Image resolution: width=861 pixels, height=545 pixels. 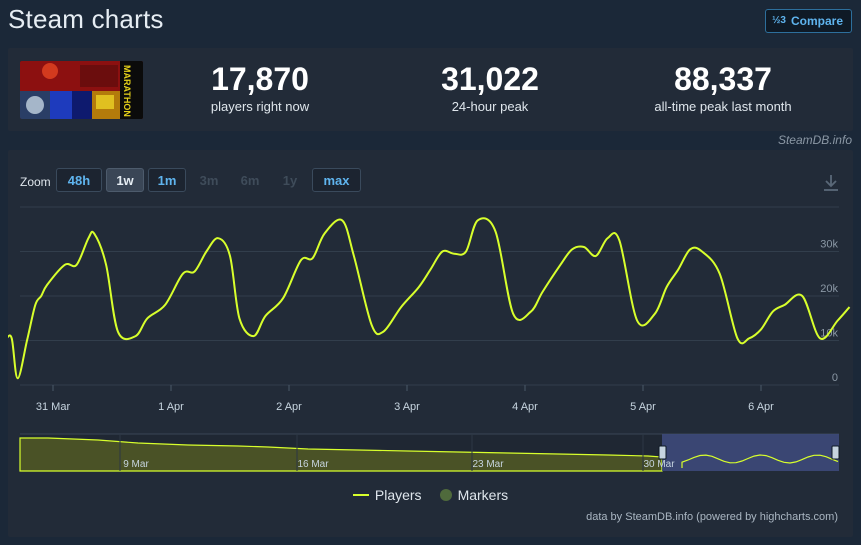 I want to click on navigator-selected-line, so click(x=760, y=461).